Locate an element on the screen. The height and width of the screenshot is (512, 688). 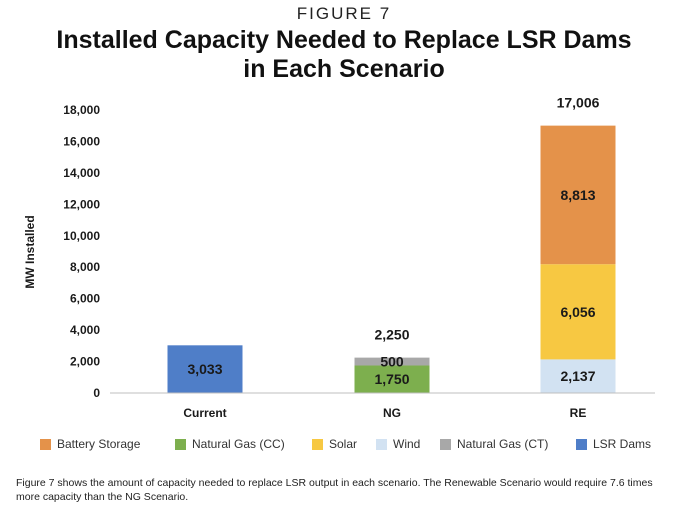
legend-label: Solar is located at coordinates (343, 444).